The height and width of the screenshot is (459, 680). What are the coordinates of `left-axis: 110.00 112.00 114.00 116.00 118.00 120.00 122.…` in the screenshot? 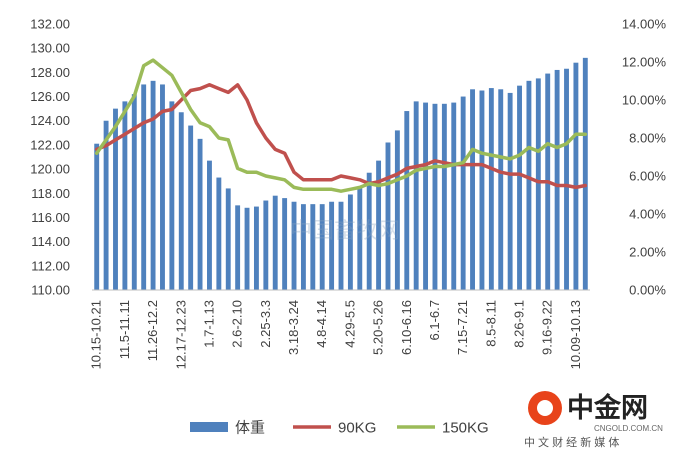 It's located at (50, 157).